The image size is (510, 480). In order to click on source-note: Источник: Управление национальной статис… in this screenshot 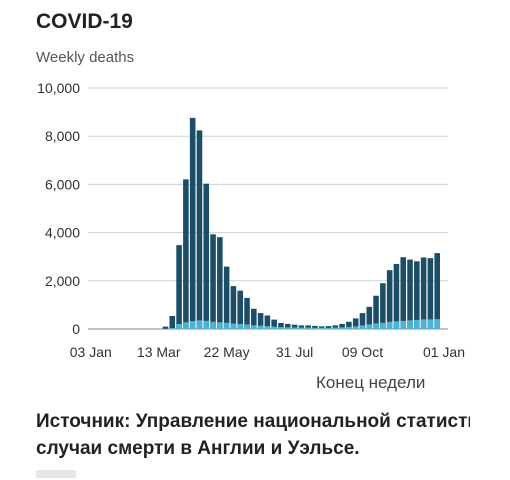, I will do `click(253, 435)`.